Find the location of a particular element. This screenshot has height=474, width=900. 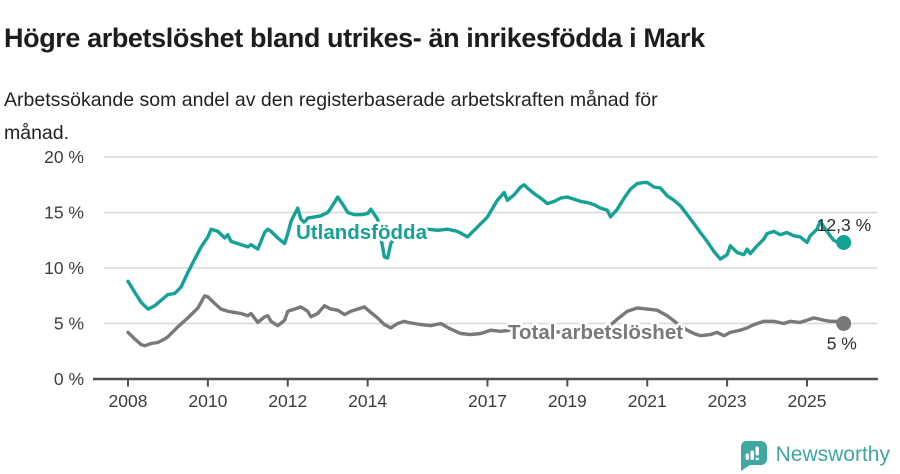

newsworthy-logo: Newsworthy is located at coordinates (813, 455).